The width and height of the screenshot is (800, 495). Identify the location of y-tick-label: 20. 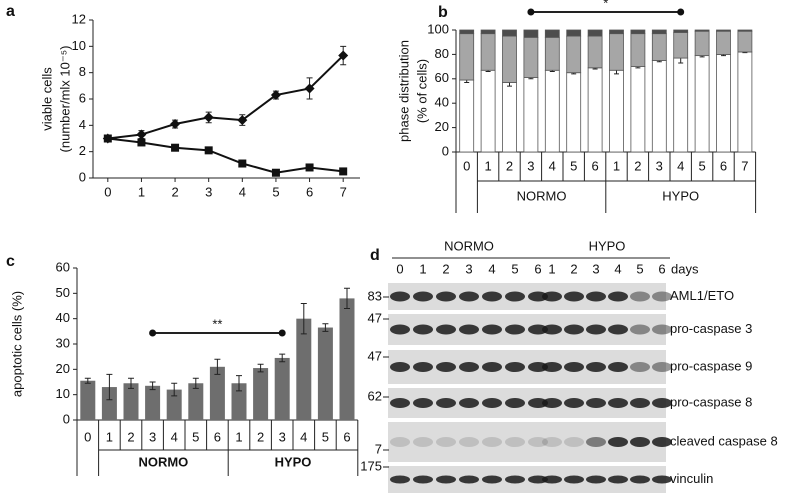
(442, 126).